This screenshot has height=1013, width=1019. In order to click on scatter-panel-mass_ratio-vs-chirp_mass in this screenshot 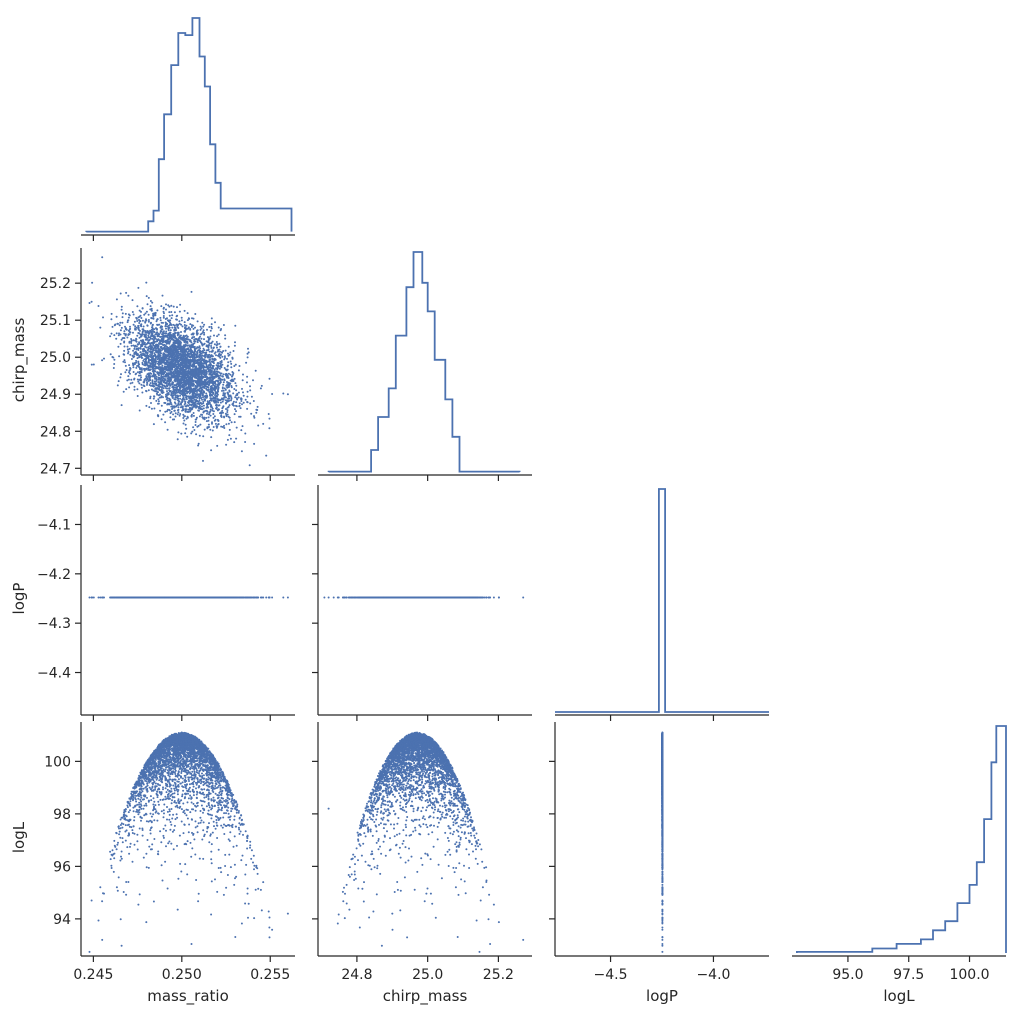, I will do `click(188, 361)`.